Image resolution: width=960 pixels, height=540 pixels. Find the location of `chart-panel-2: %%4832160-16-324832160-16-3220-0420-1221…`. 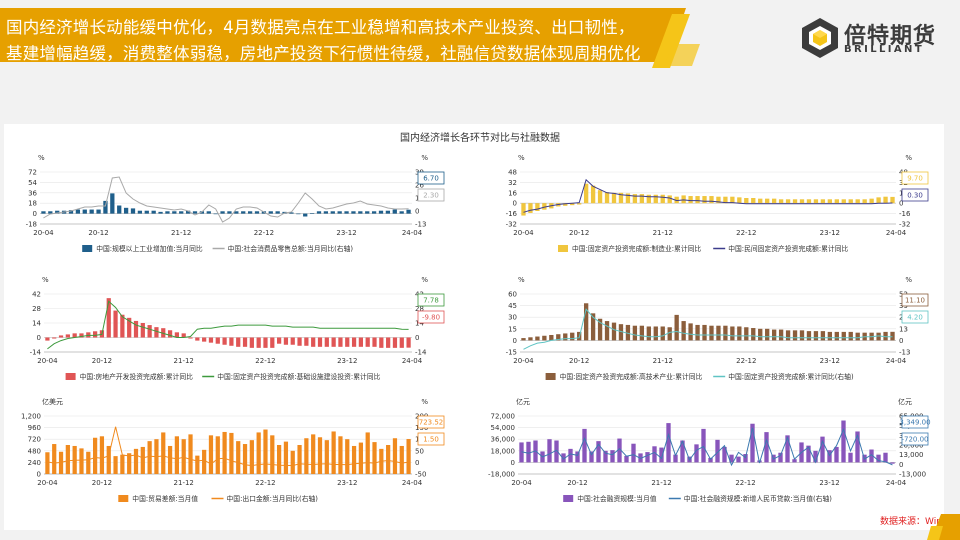

chart-panel-2: %%4832160-16-324832160-16-3220-0420-1221… is located at coordinates (717, 203).